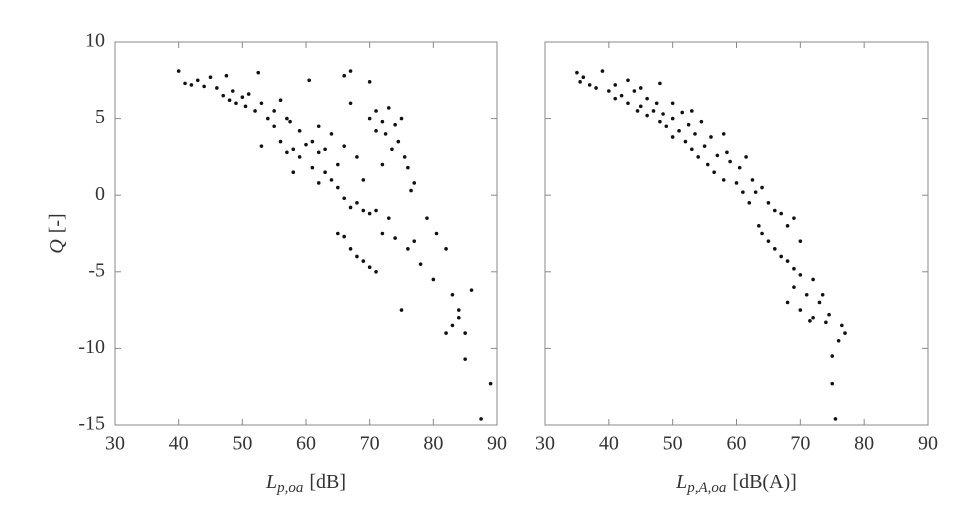 This screenshot has height=524, width=977. What do you see at coordinates (497, 444) in the screenshot?
I see `x-tick-label: 90` at bounding box center [497, 444].